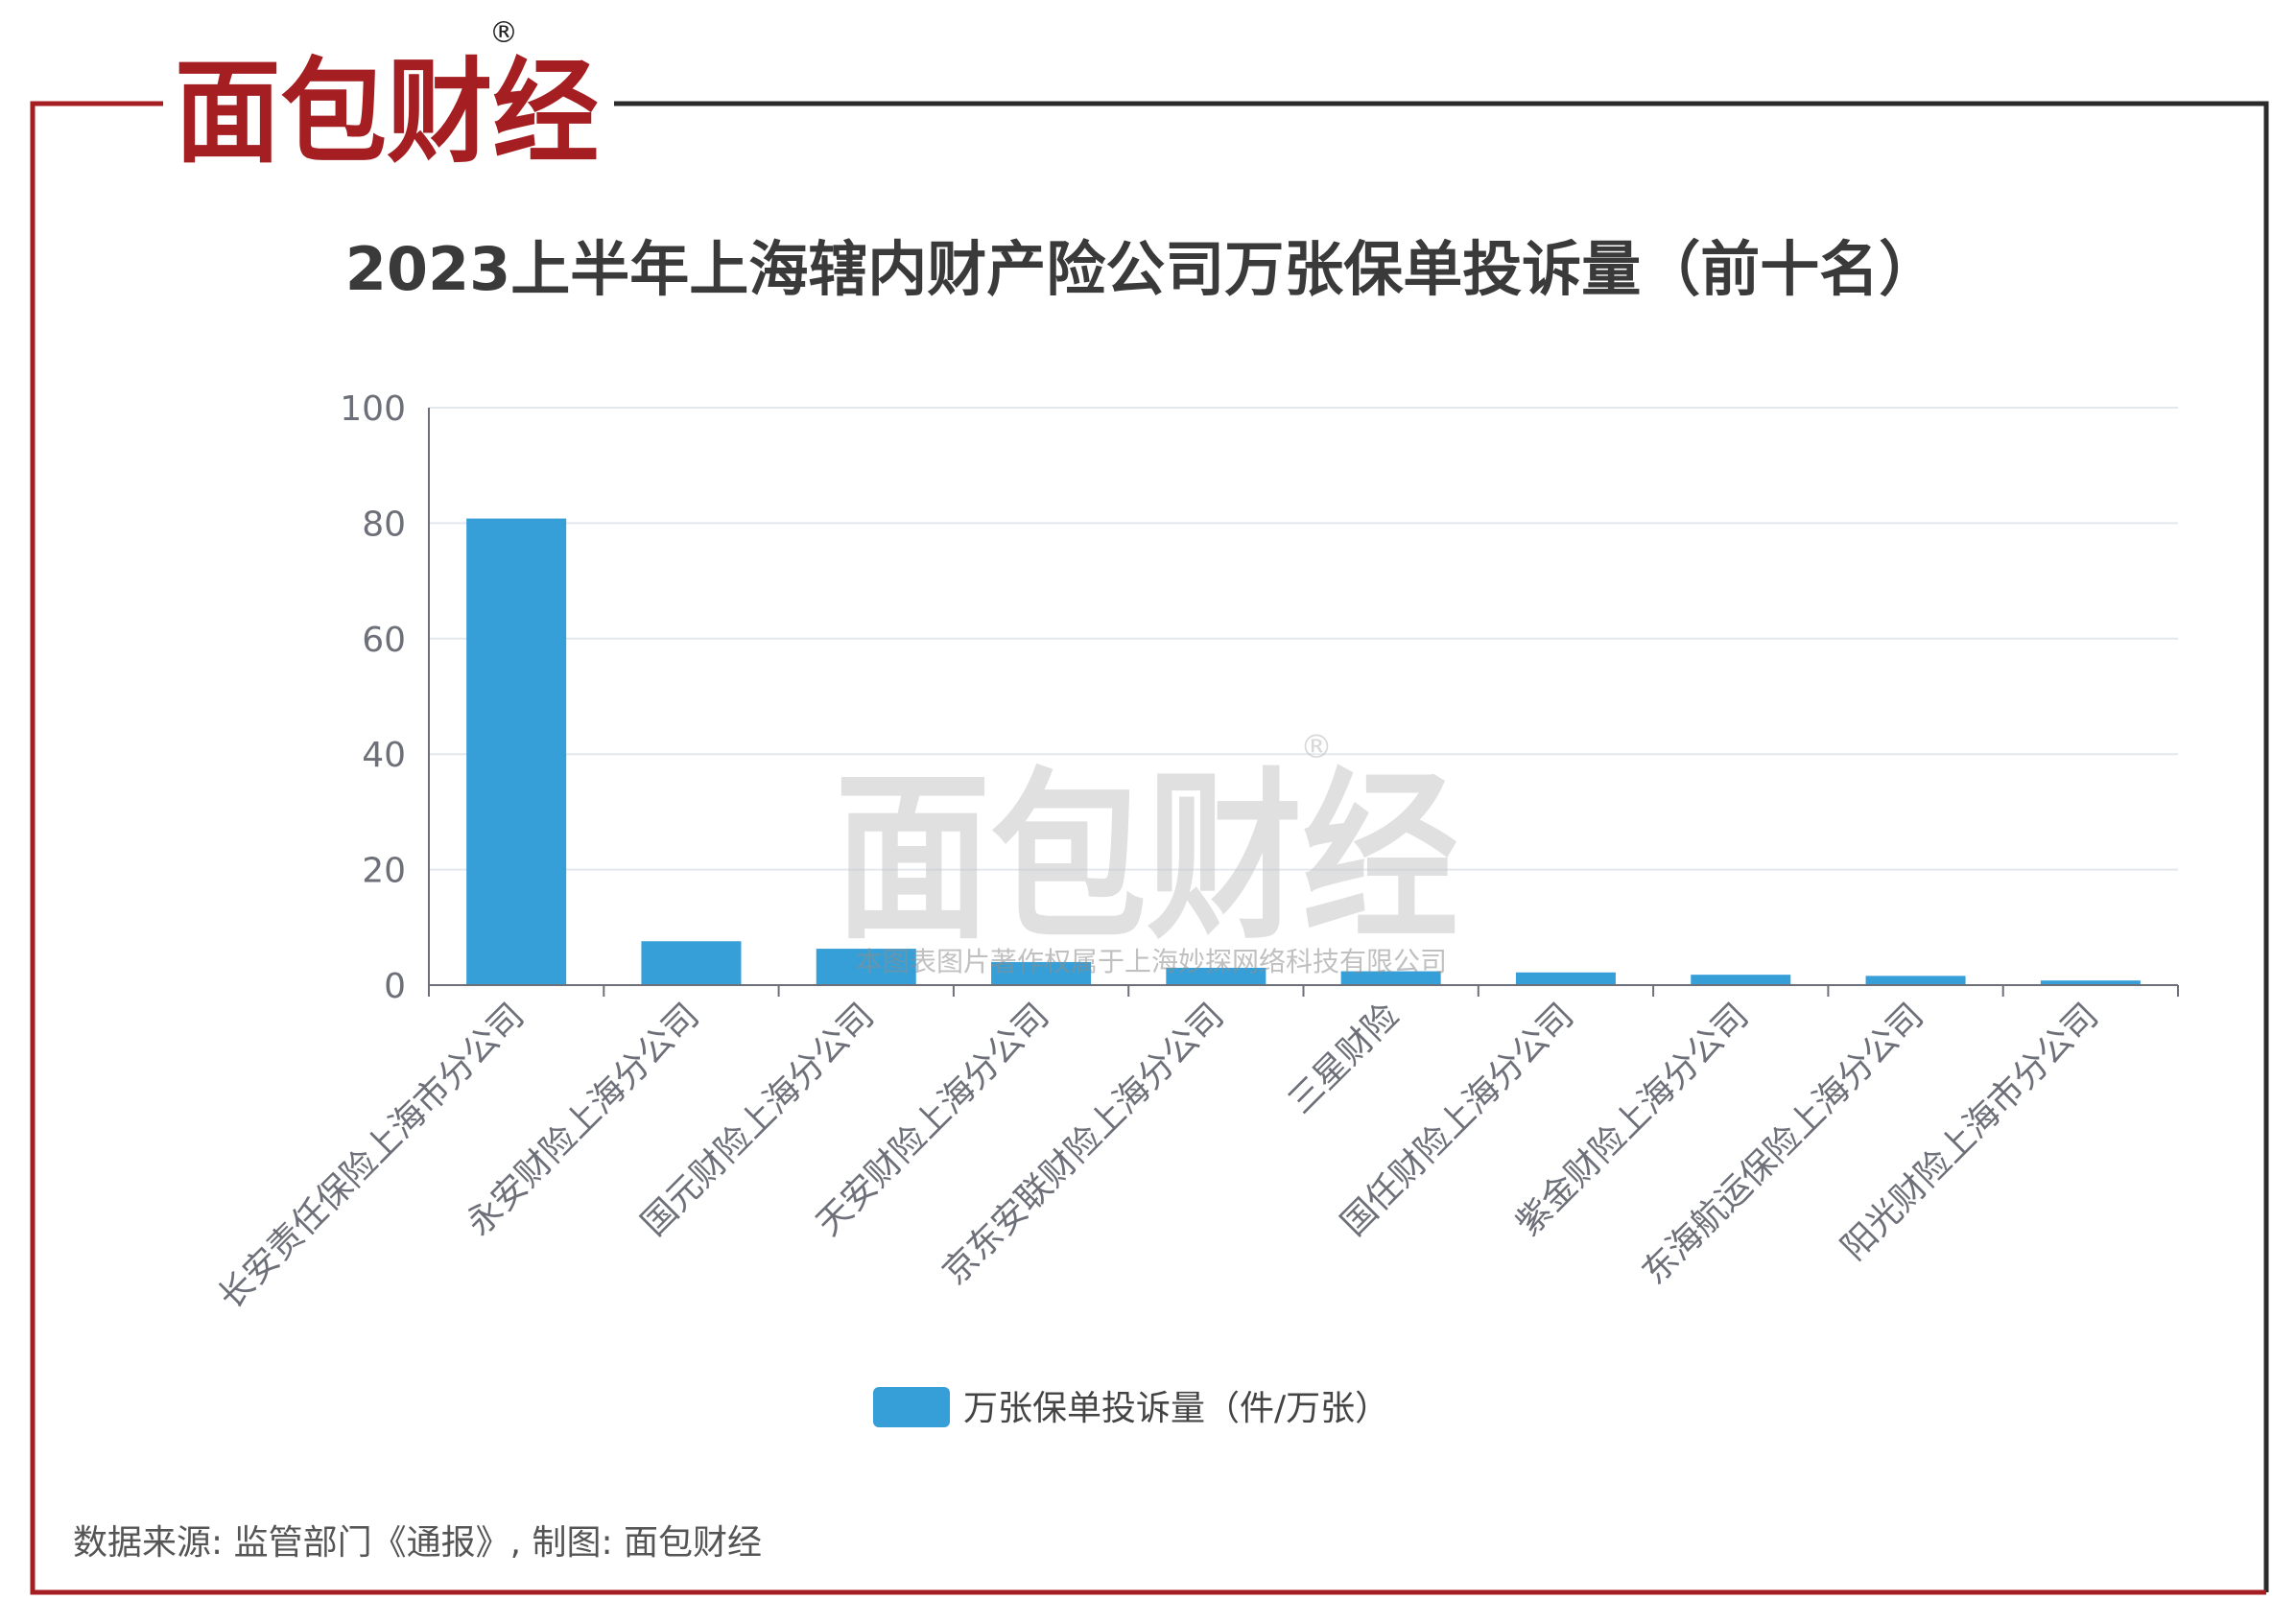  I want to click on y-tick-label: 100, so click(373, 409).